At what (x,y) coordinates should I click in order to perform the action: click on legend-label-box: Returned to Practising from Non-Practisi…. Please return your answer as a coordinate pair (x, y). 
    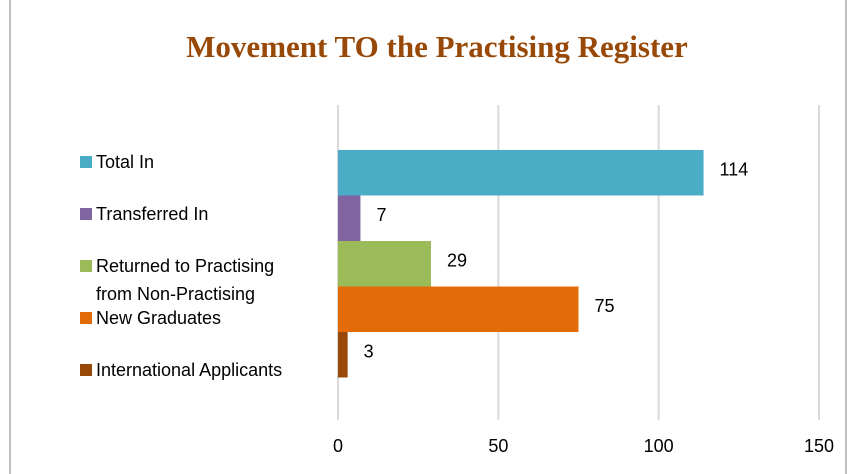
    Looking at the image, I should click on (185, 280).